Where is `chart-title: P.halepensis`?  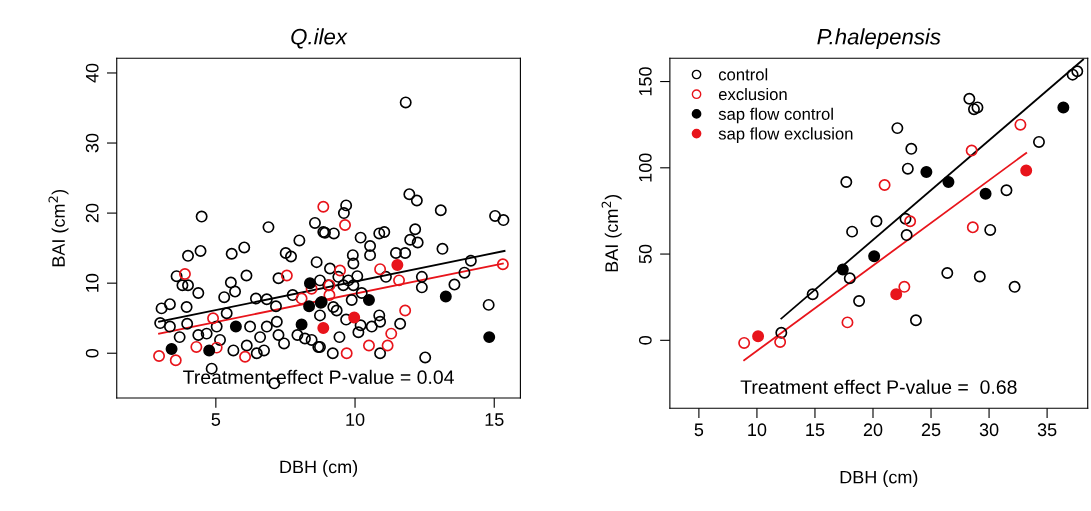 chart-title: P.halepensis is located at coordinates (879, 38).